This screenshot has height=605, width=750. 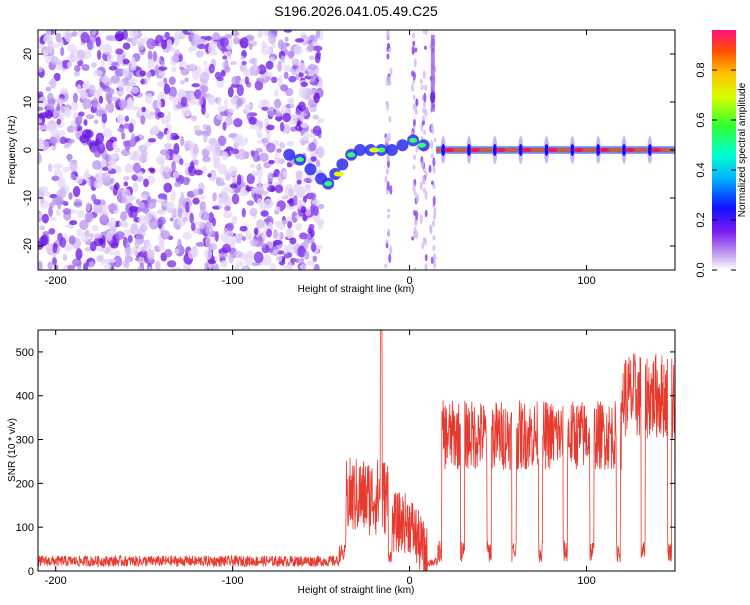 What do you see at coordinates (28, 150) in the screenshot?
I see `spectrogram-y-tick-label: 0` at bounding box center [28, 150].